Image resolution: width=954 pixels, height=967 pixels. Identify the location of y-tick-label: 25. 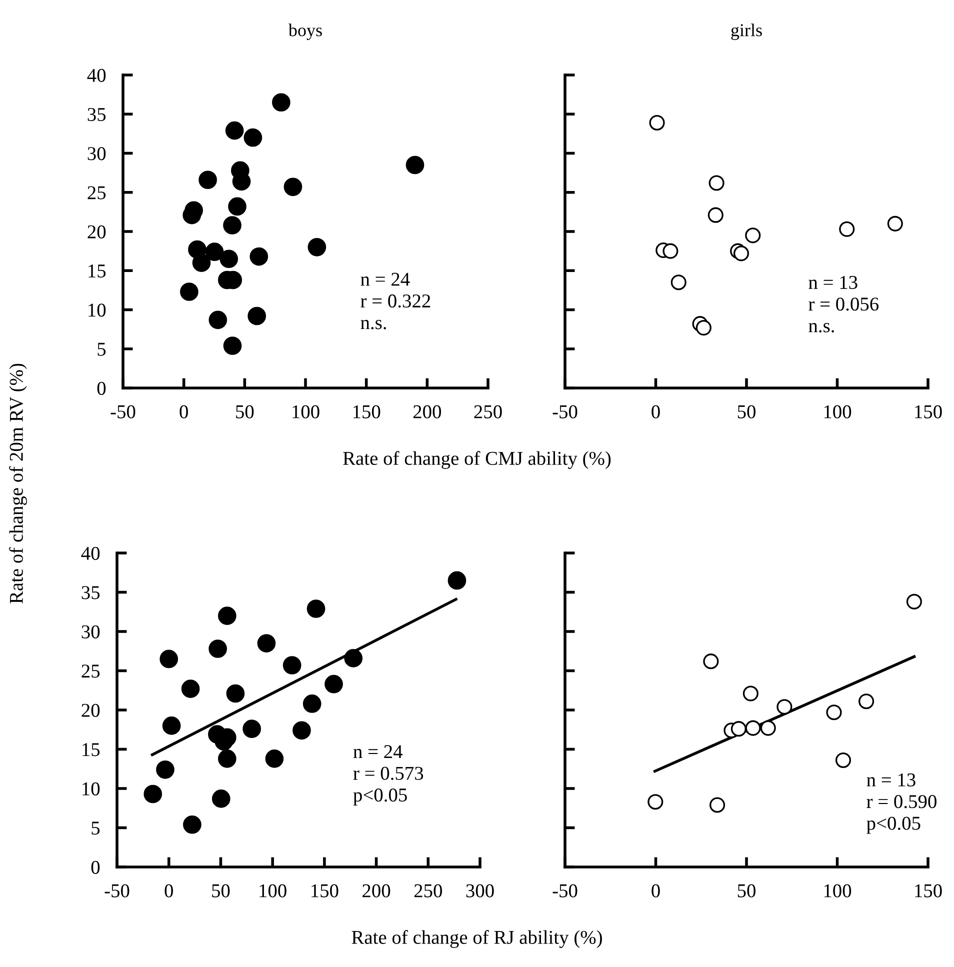
(97, 193).